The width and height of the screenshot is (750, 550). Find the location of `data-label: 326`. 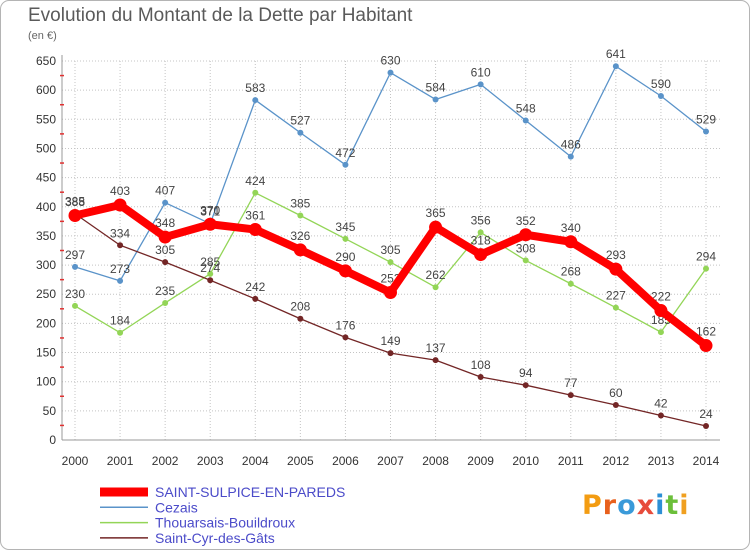

data-label: 326 is located at coordinates (300, 236).